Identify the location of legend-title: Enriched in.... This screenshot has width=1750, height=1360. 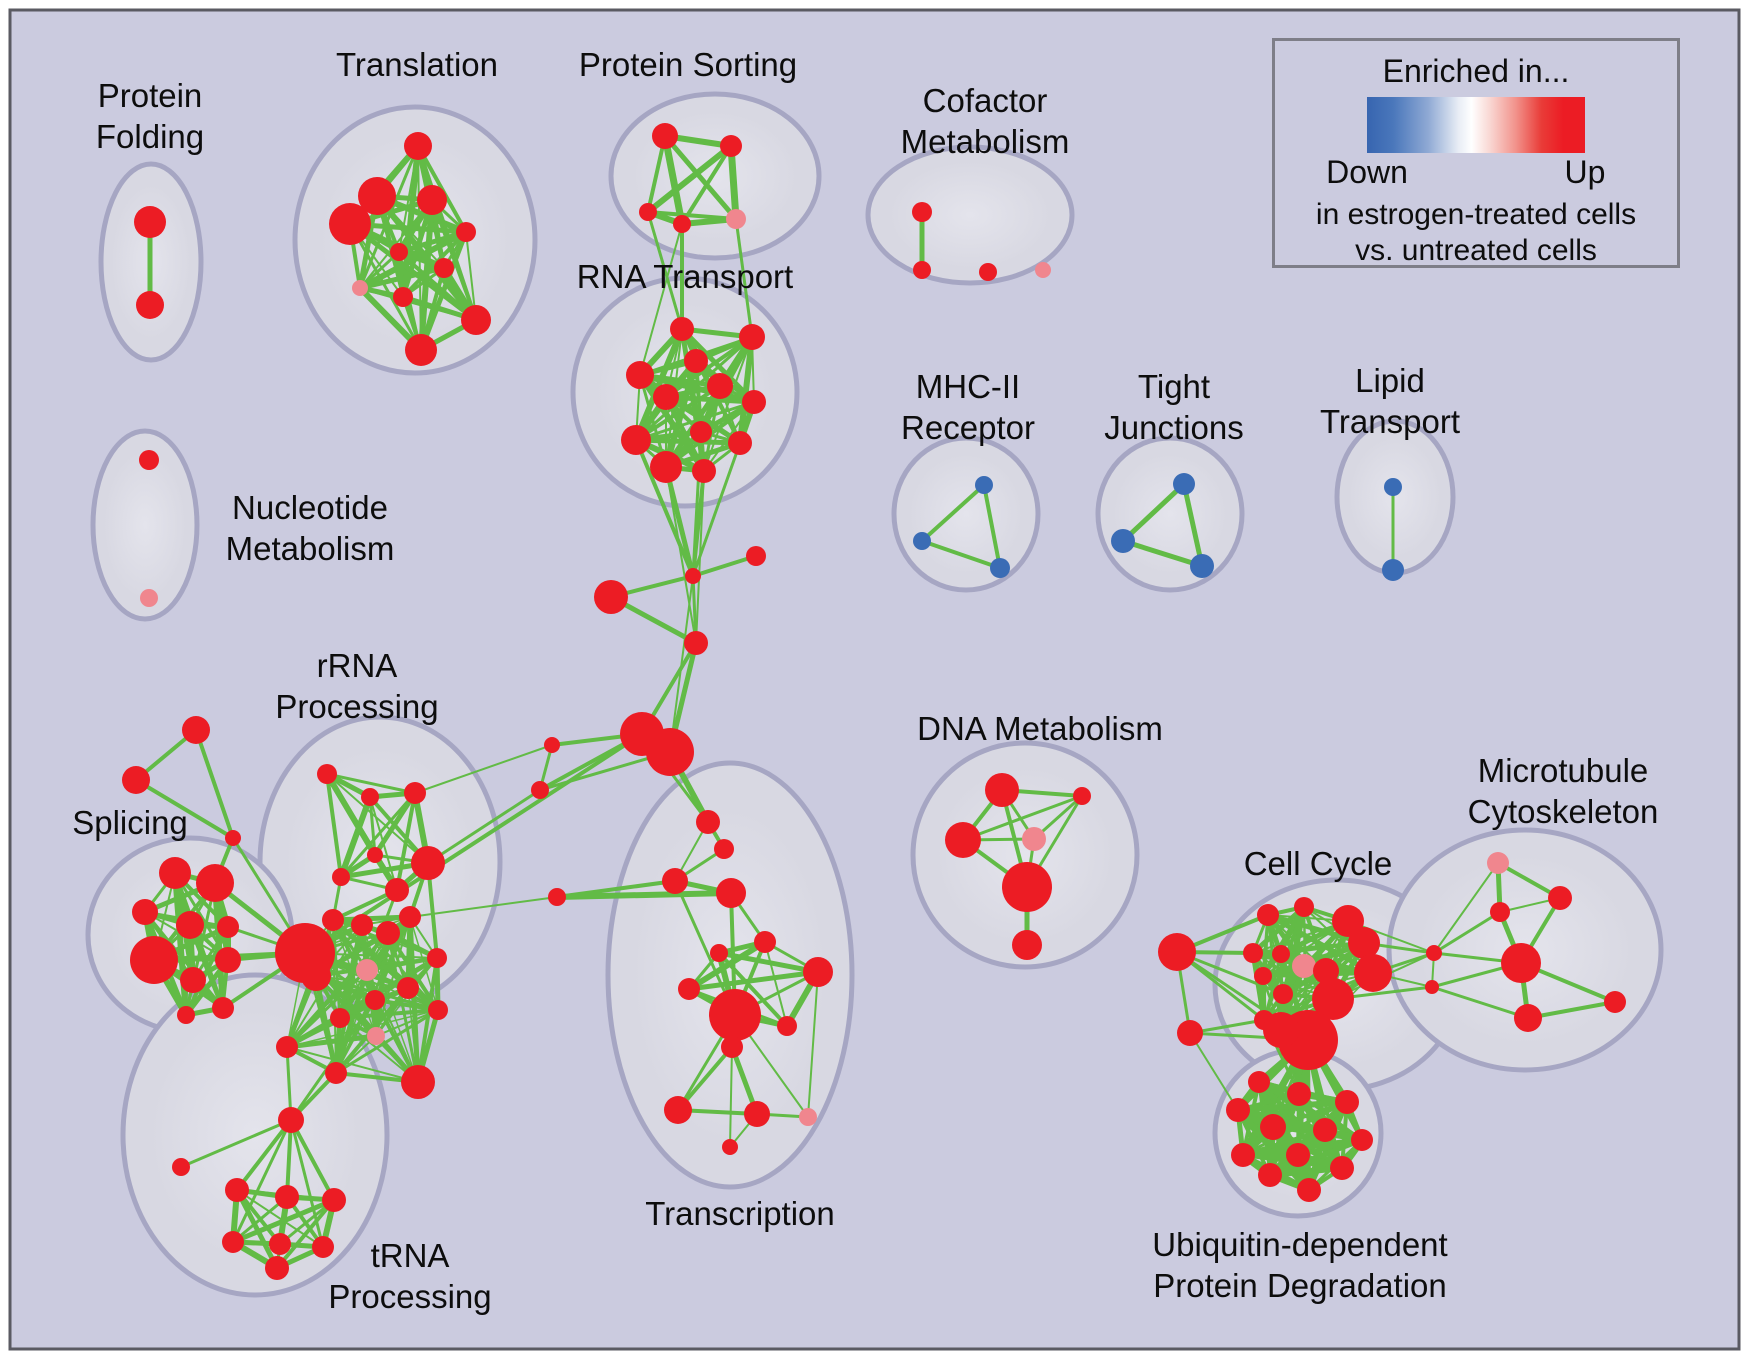
(1476, 71).